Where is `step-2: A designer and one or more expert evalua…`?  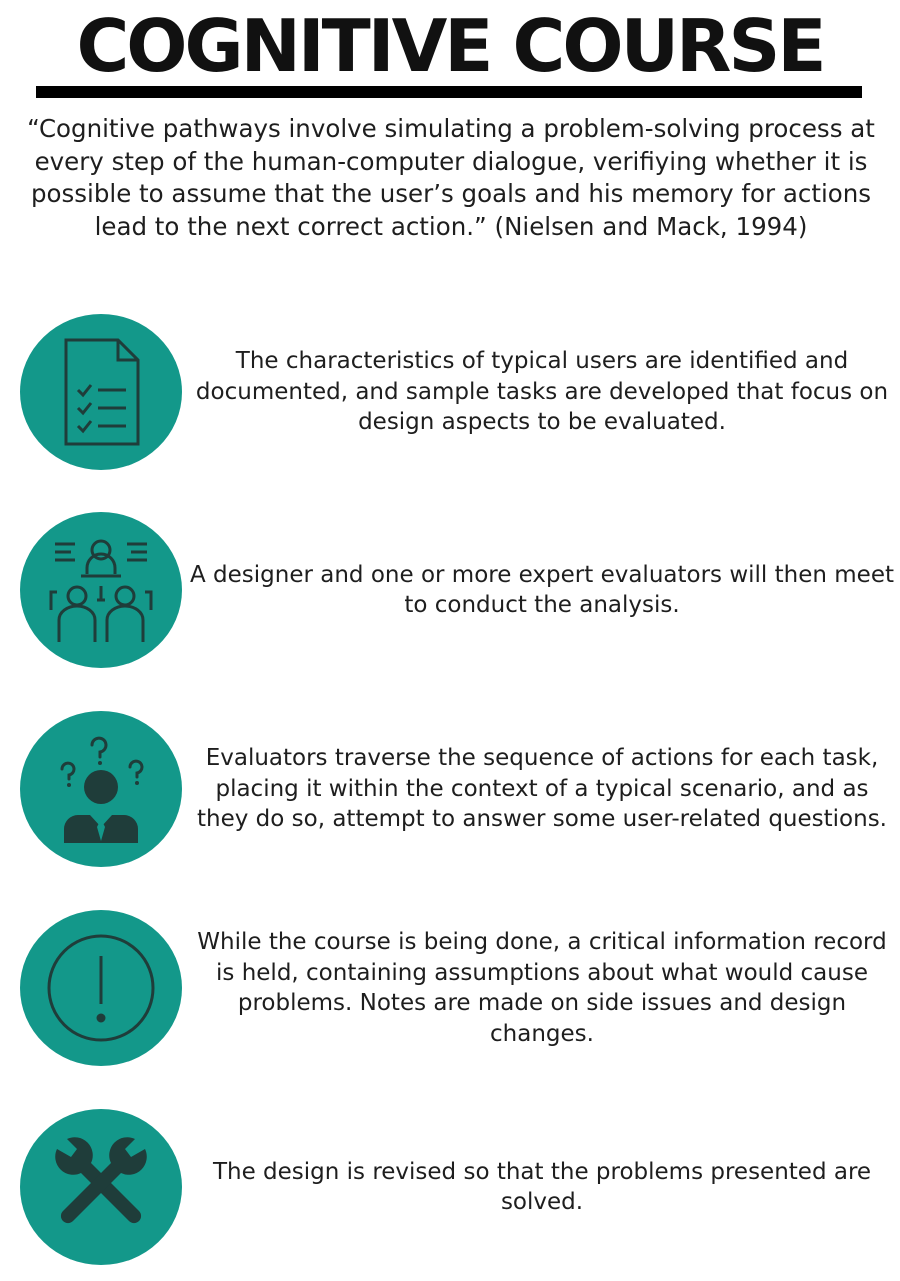
step-2: A designer and one or more expert evalua… is located at coordinates (450, 592).